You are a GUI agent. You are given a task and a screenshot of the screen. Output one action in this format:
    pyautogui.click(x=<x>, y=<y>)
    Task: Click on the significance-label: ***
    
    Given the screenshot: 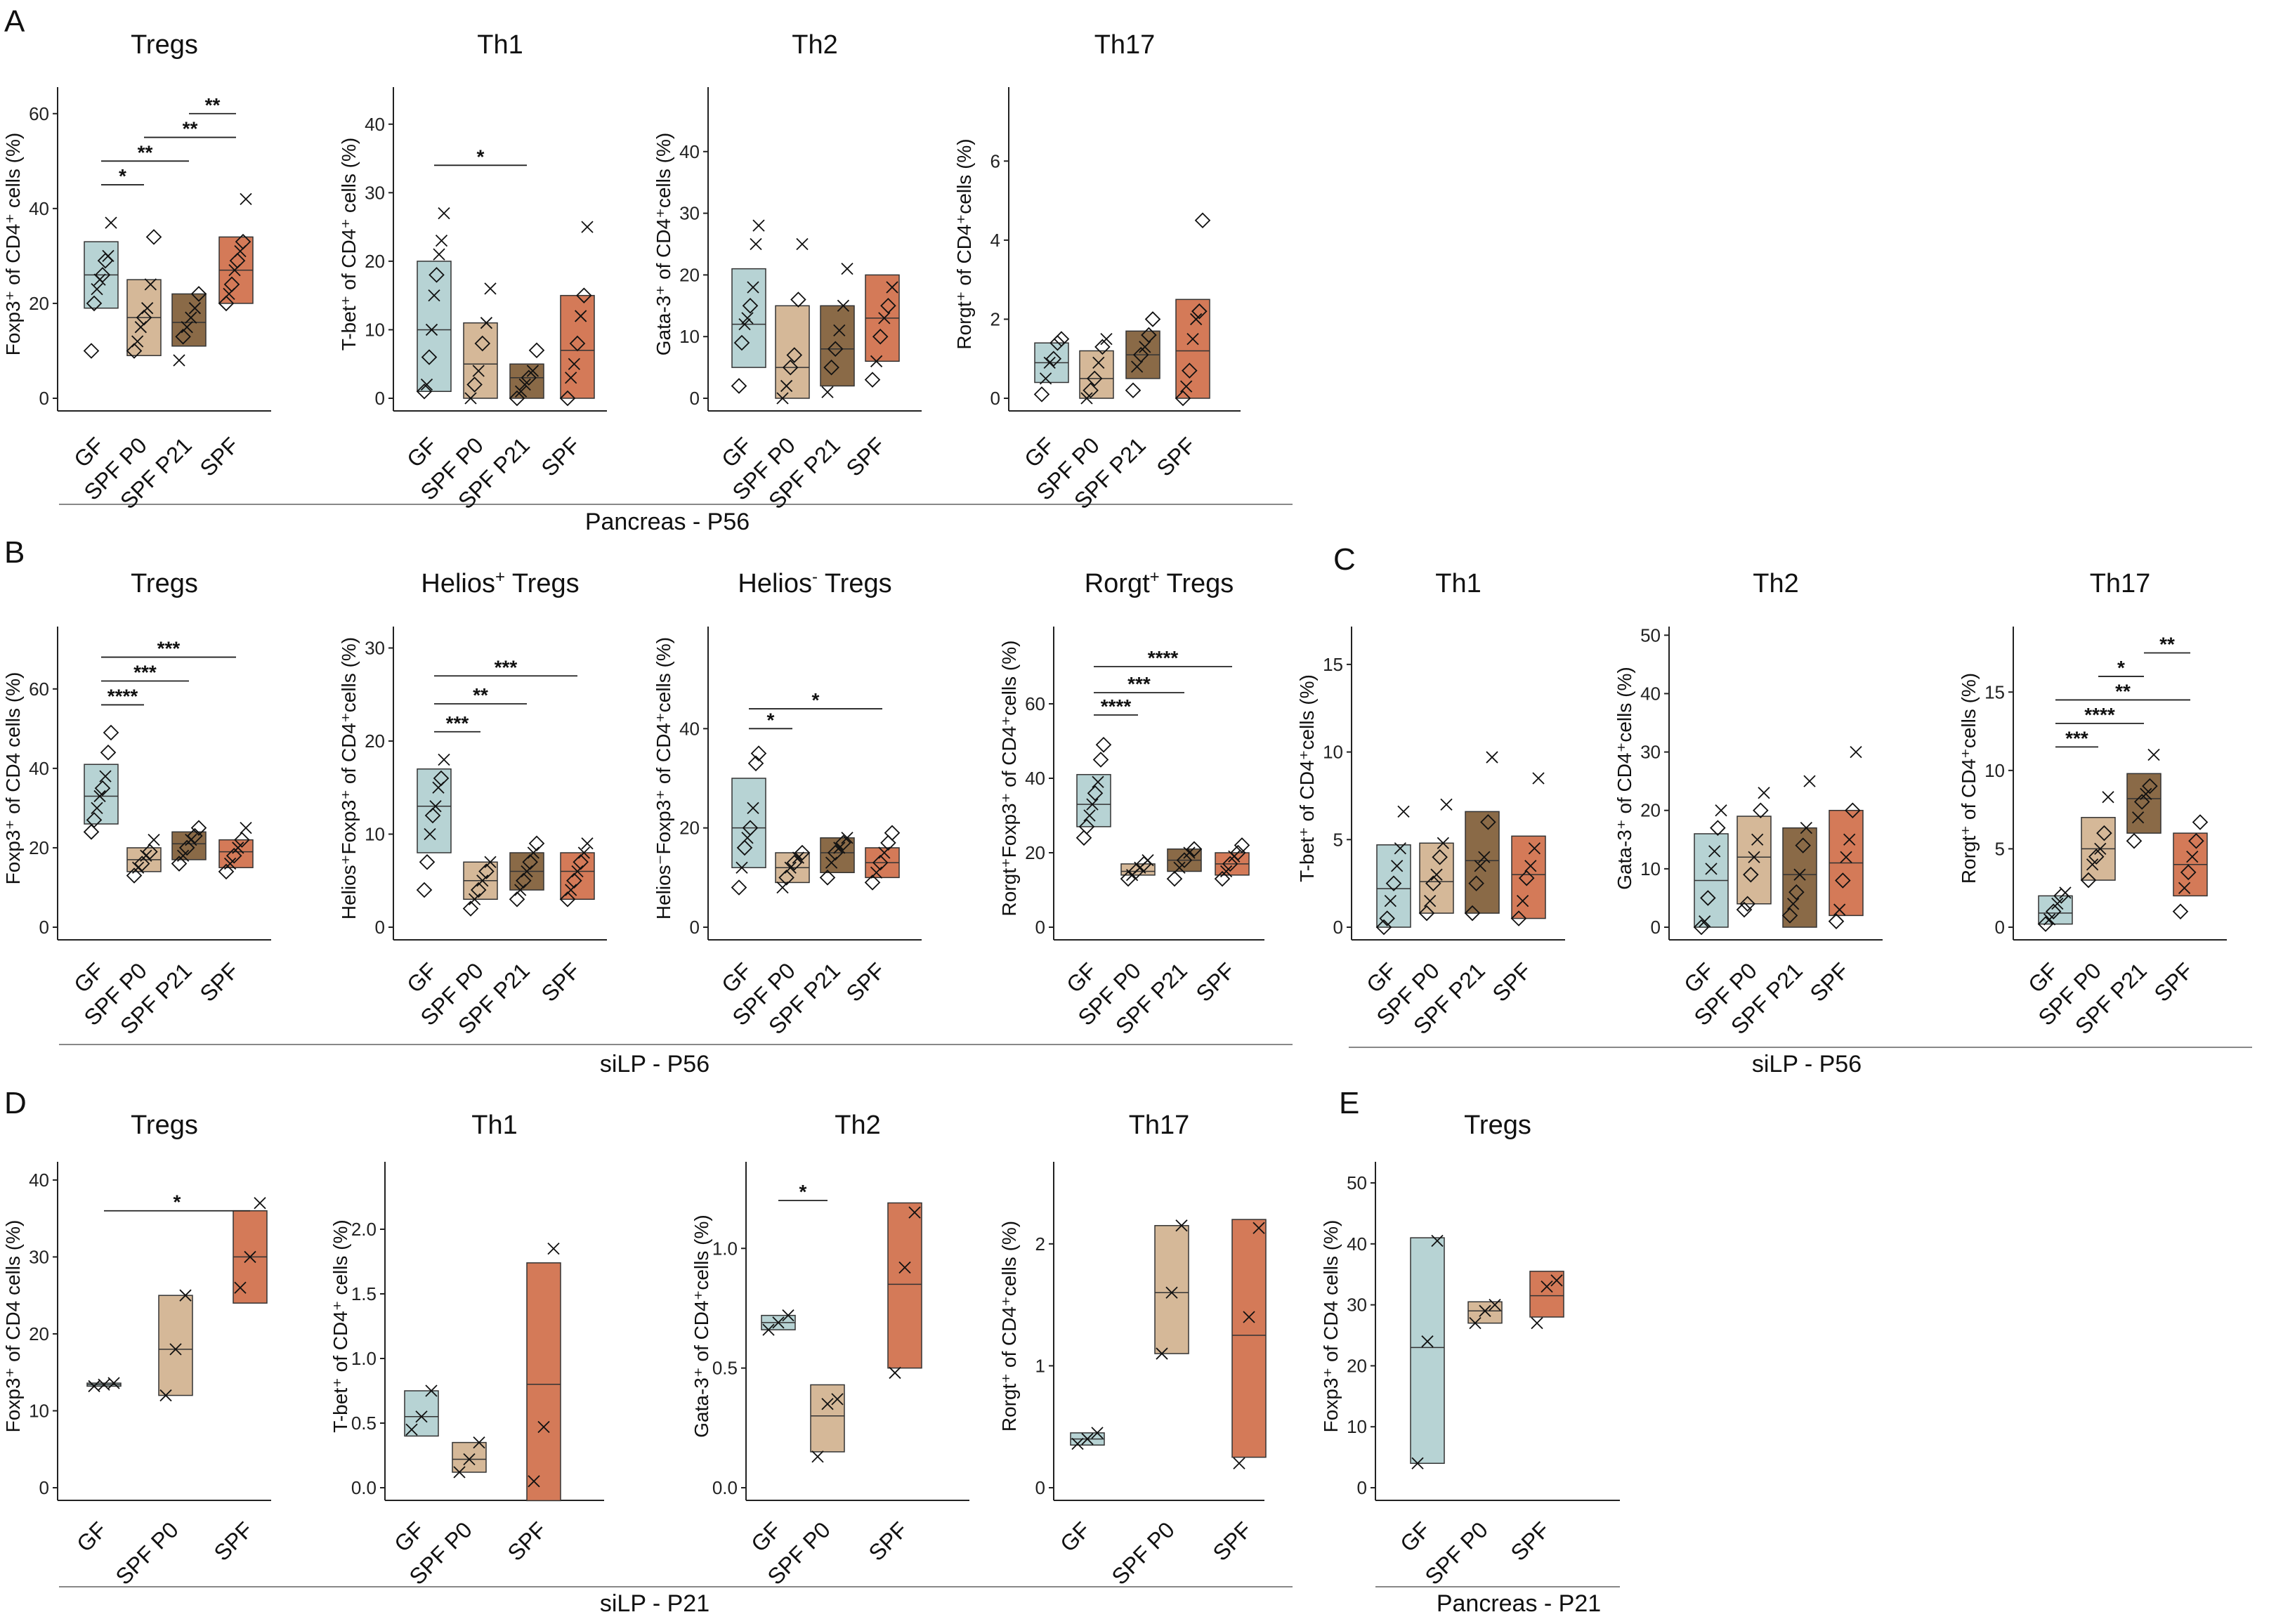 What is the action you would take?
    pyautogui.click(x=145, y=672)
    